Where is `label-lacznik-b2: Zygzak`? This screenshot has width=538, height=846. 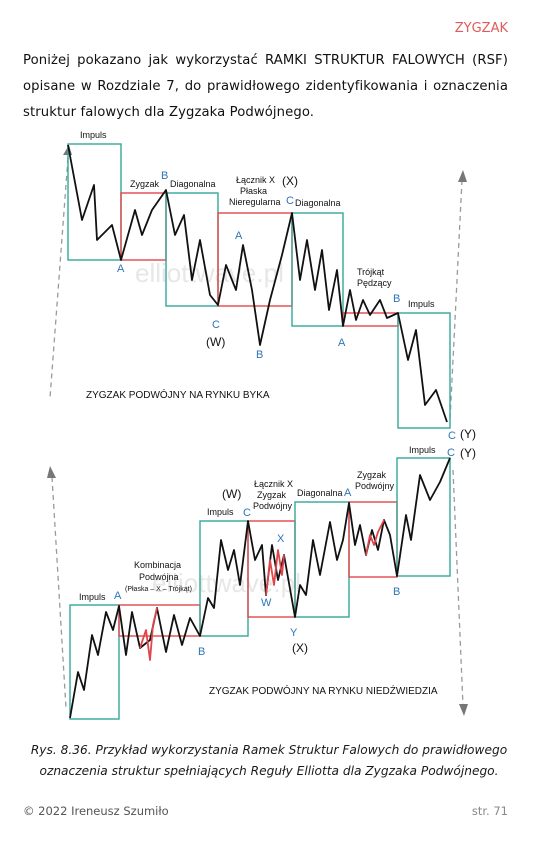
label-lacznik-b2: Zygzak is located at coordinates (272, 495).